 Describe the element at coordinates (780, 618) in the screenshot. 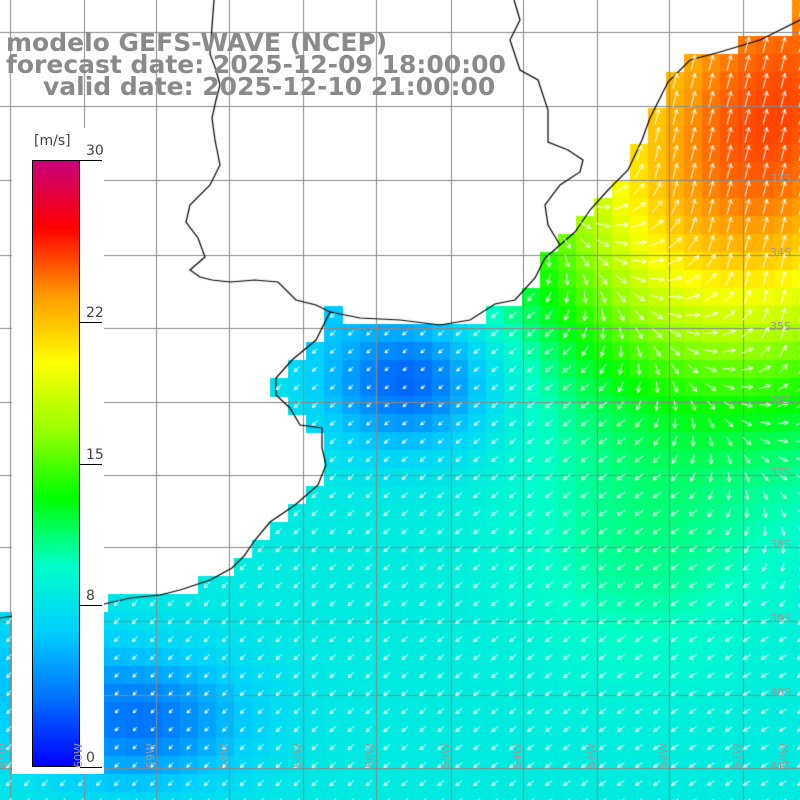

I see `lat-tick-label: 39S` at that location.